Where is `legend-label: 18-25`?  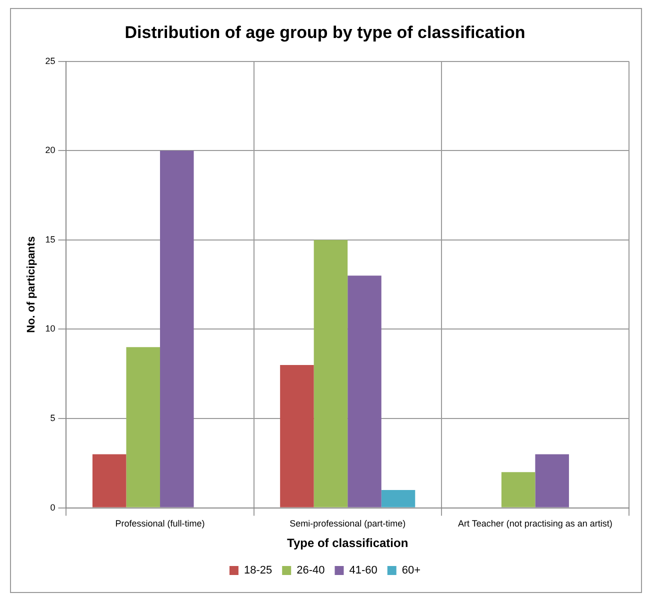 legend-label: 18-25 is located at coordinates (258, 570).